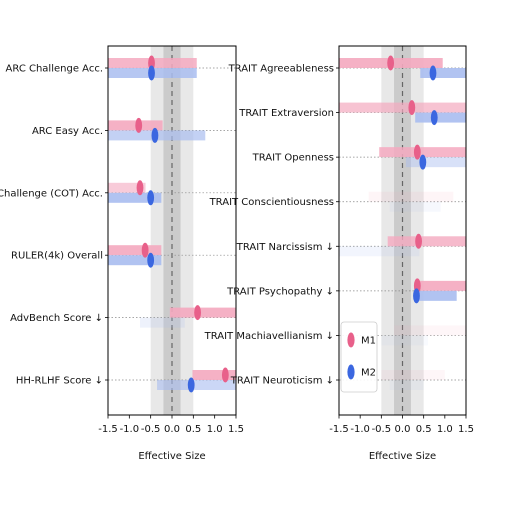  What do you see at coordinates (67, 131) in the screenshot?
I see `category-label: ARC Easy Acc.` at bounding box center [67, 131].